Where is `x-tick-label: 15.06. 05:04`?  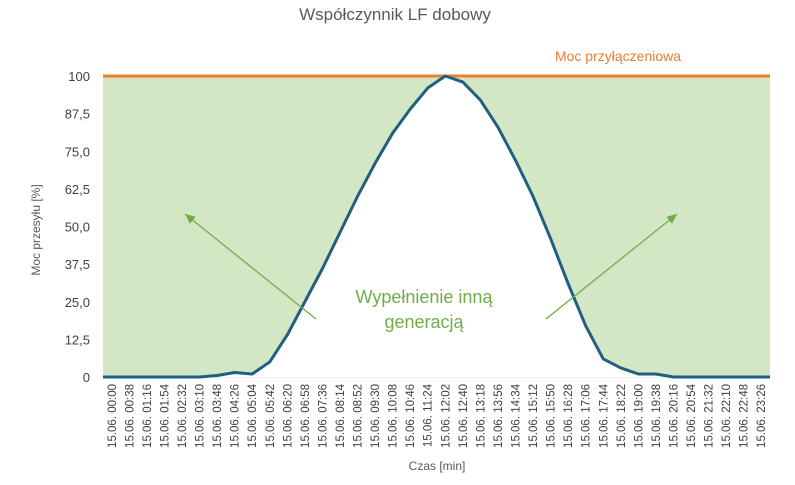
x-tick-label: 15.06. 05:04 is located at coordinates (253, 415).